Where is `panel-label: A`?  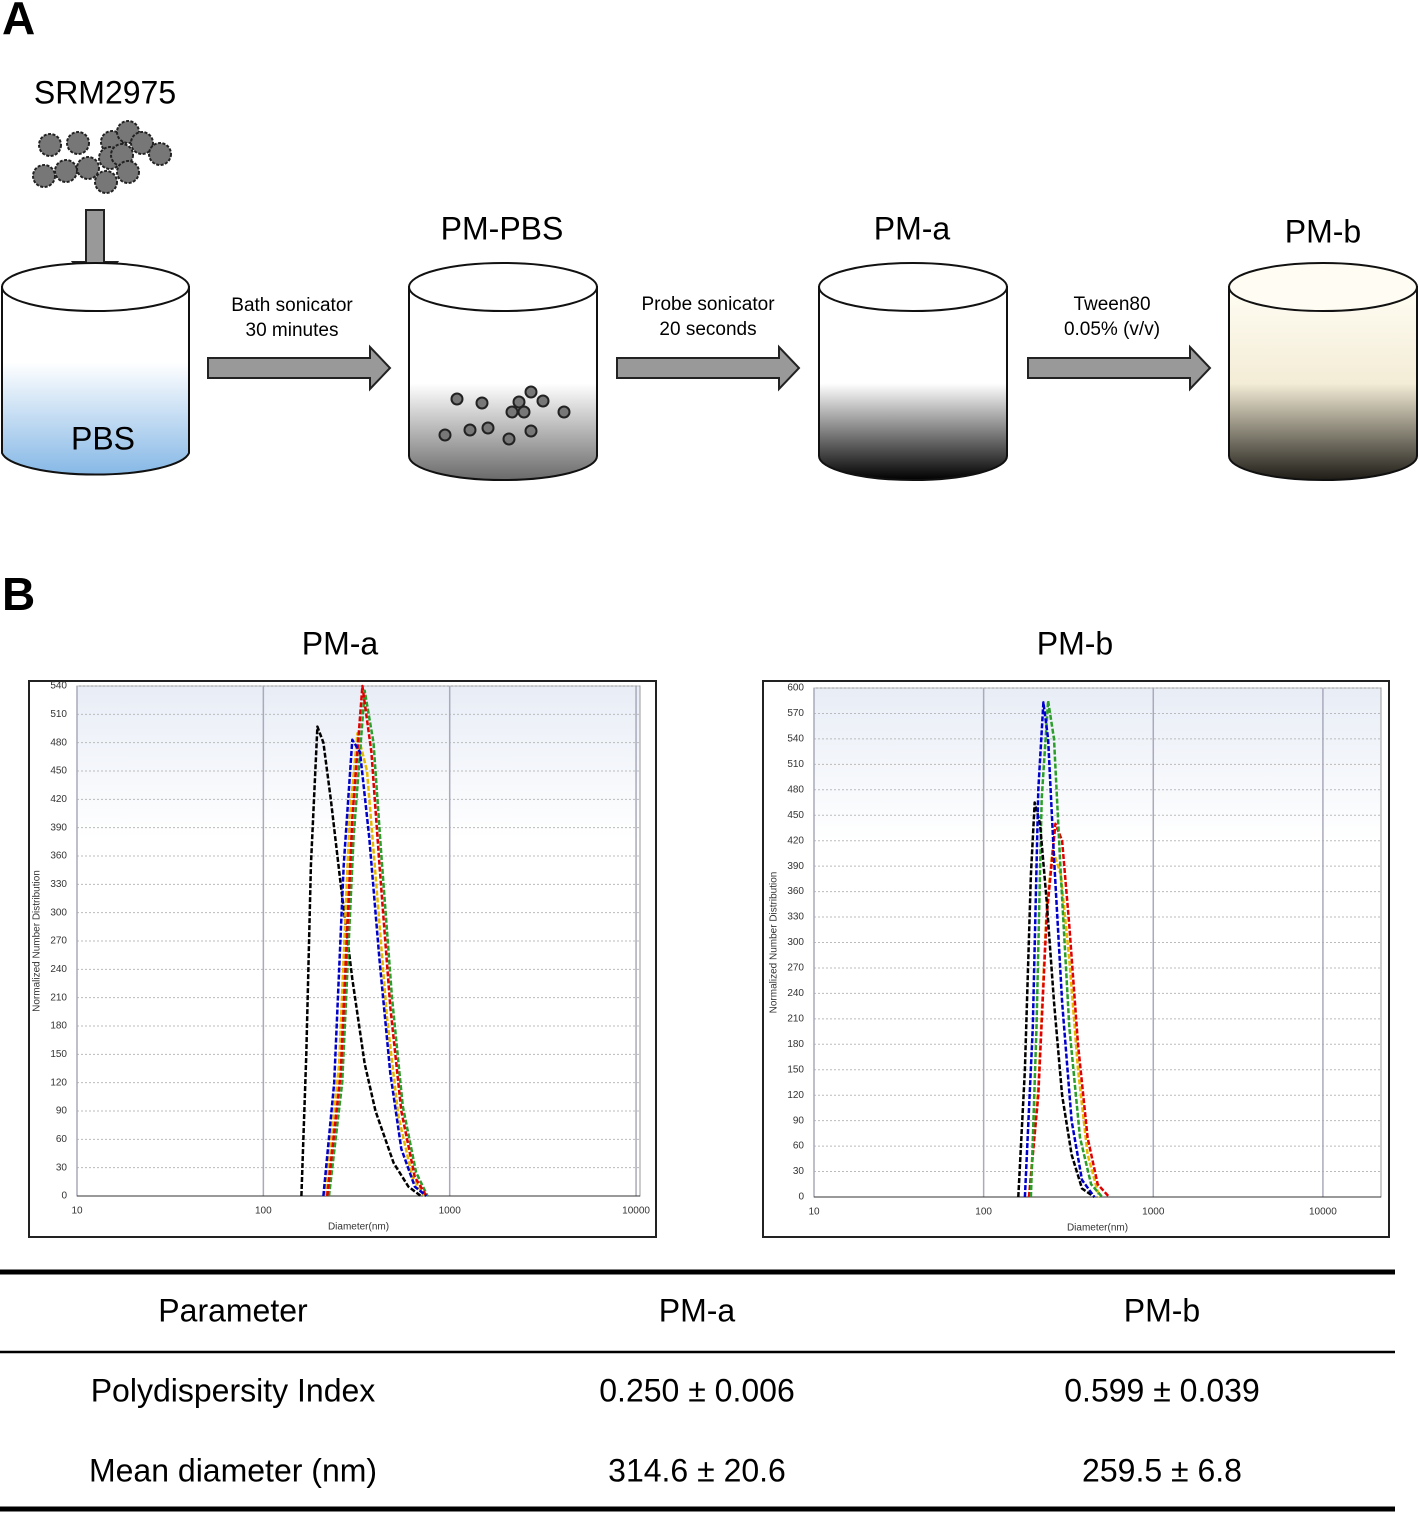
panel-label: A is located at coordinates (18, 22).